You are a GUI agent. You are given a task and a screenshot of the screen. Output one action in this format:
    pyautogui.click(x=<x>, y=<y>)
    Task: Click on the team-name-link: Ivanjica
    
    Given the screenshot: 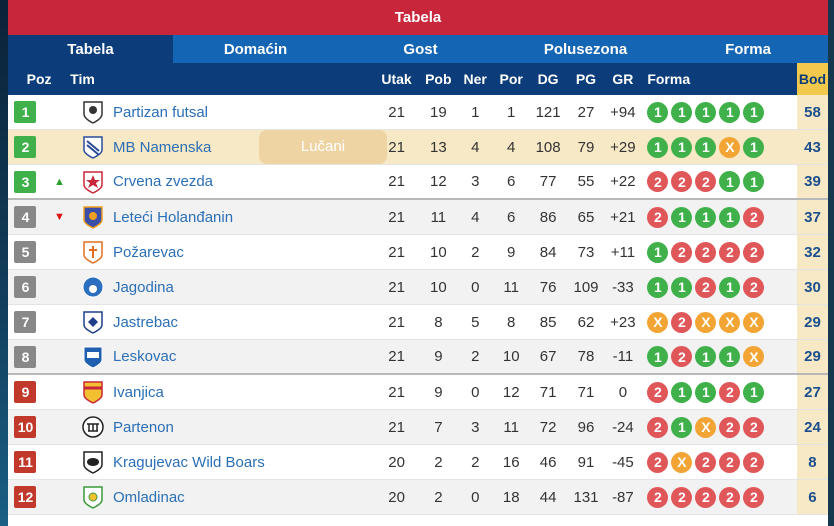 What is the action you would take?
    pyautogui.click(x=242, y=392)
    